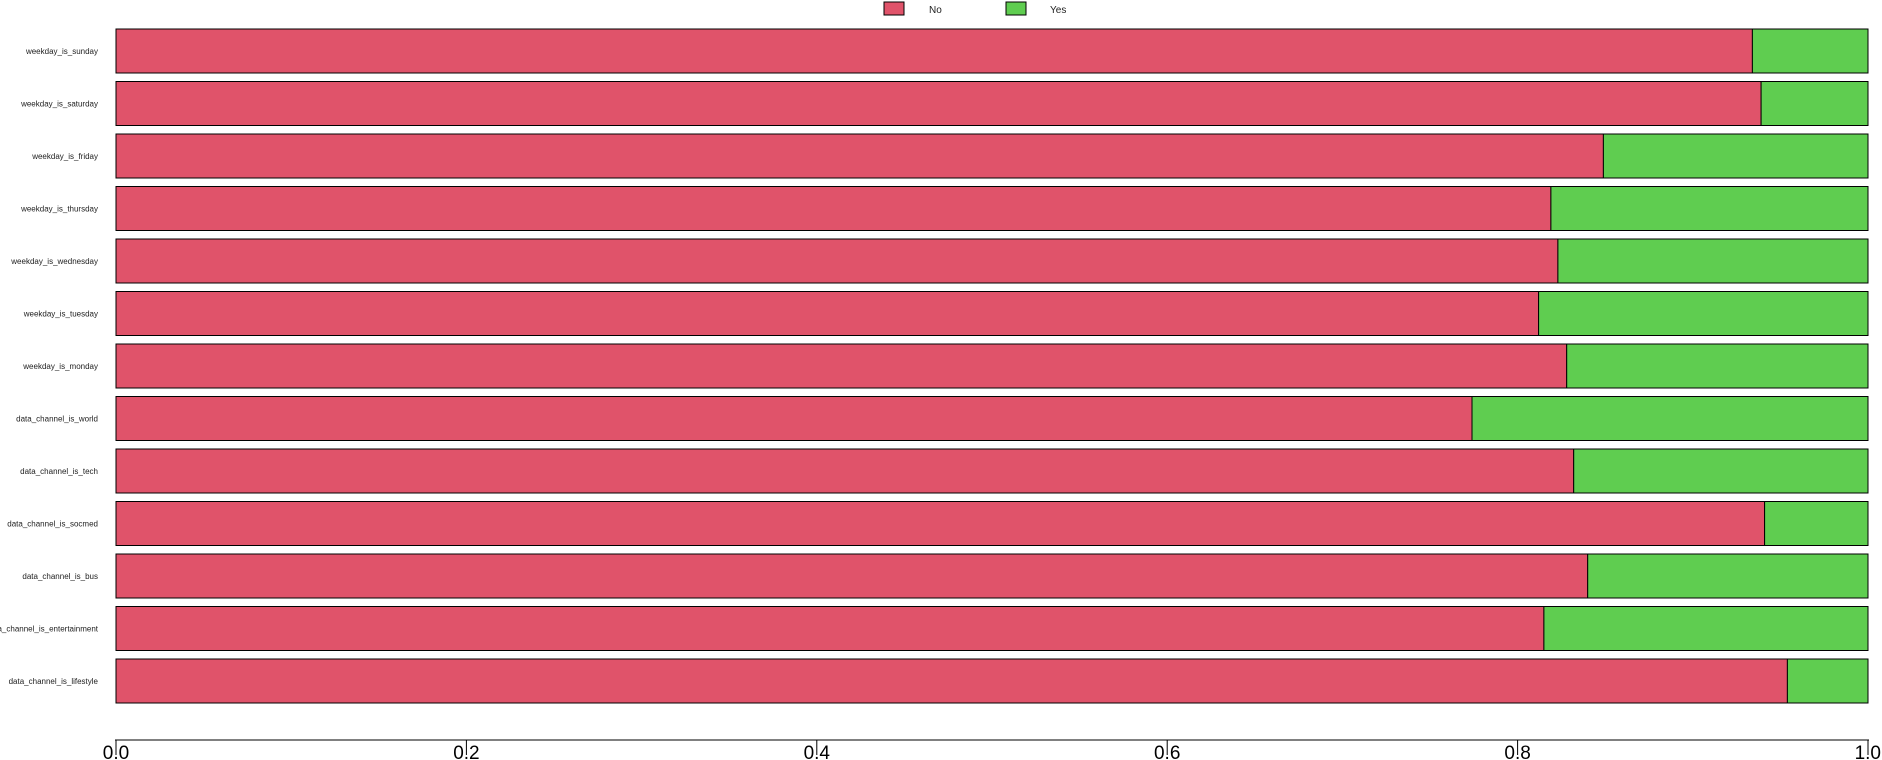 This screenshot has width=1882, height=760. What do you see at coordinates (1717, 366) in the screenshot?
I see `bar-yes-weekday-is-monday` at bounding box center [1717, 366].